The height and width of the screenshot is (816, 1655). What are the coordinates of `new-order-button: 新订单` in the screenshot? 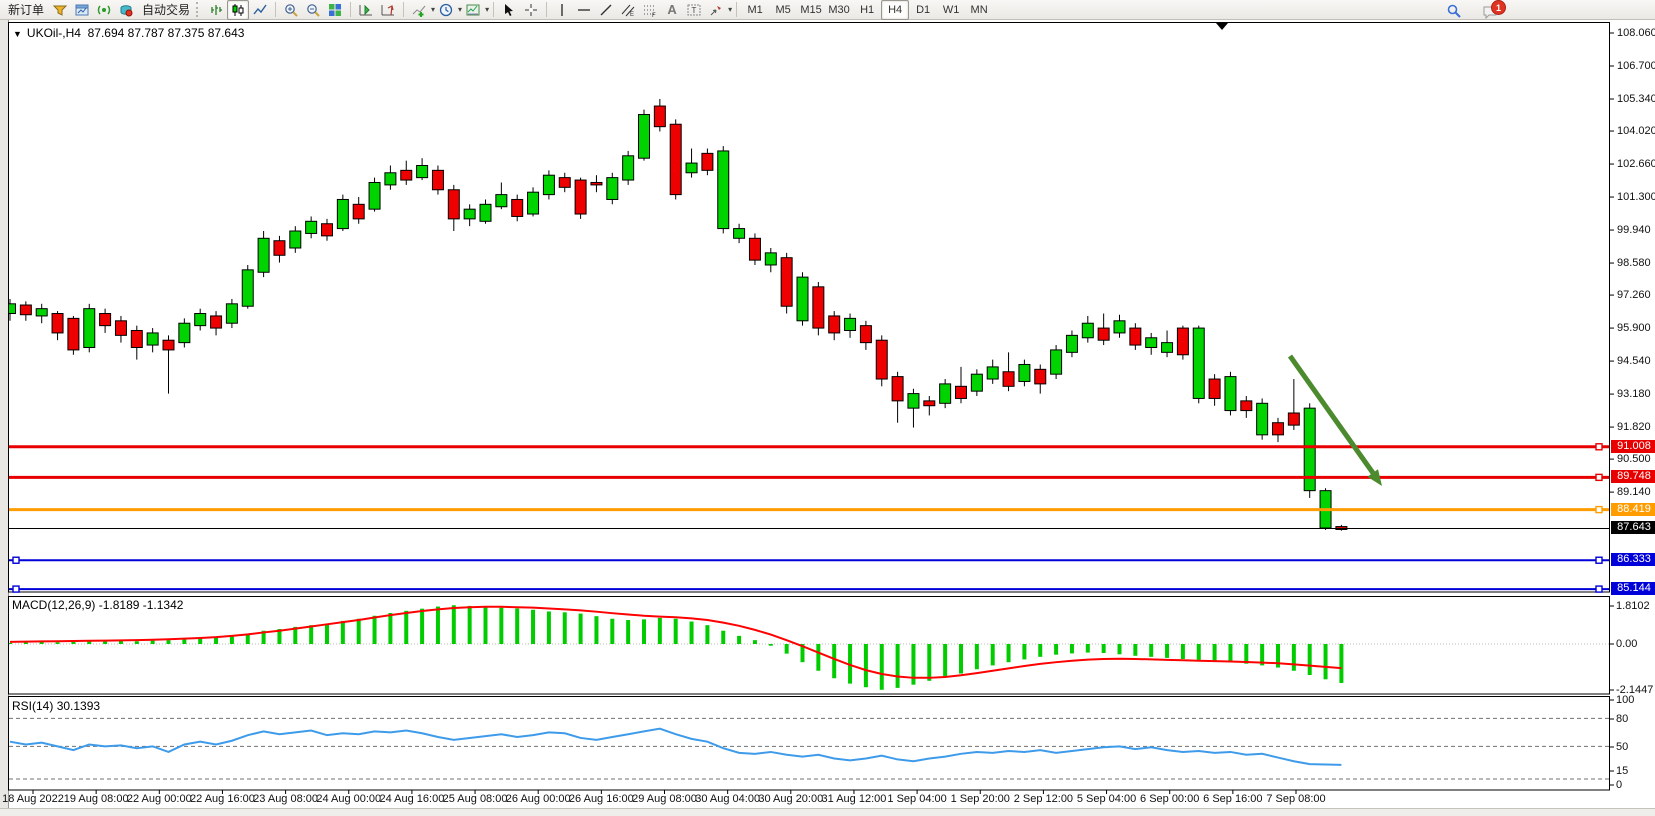 It's located at (26, 10).